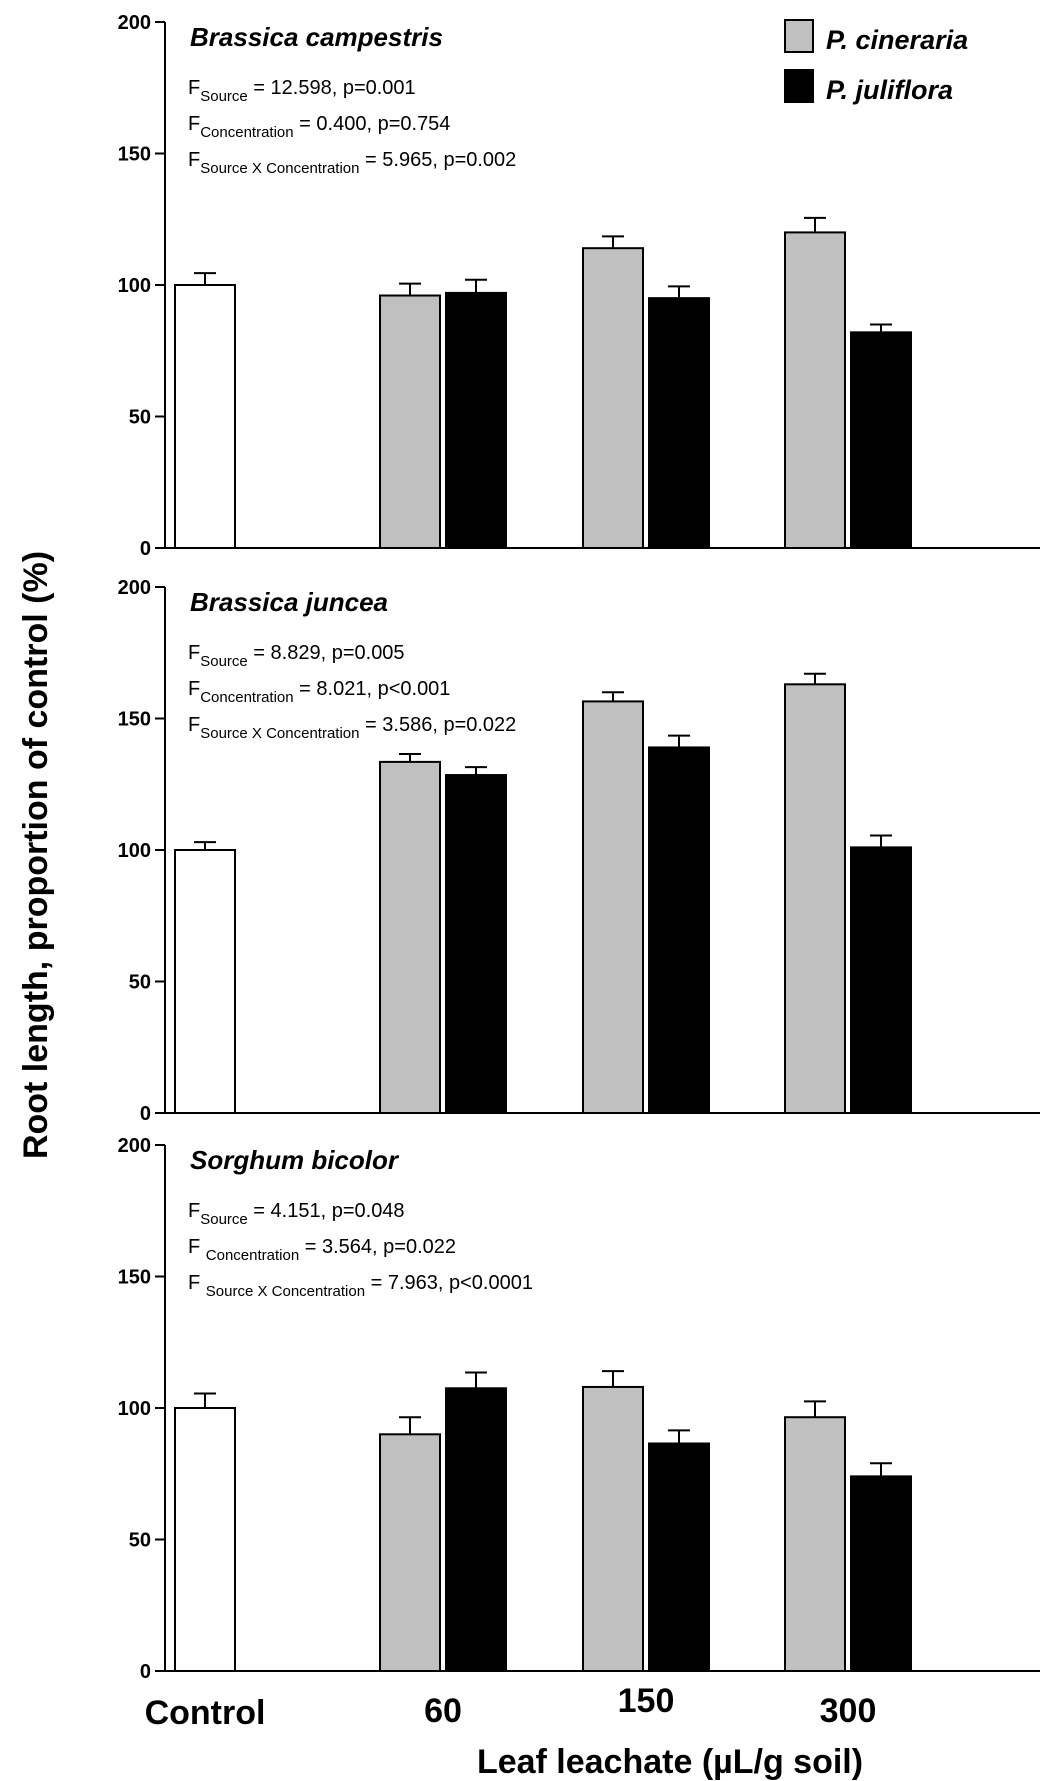 The height and width of the screenshot is (1781, 1040). What do you see at coordinates (848, 1711) in the screenshot?
I see `x-category-label: 300` at bounding box center [848, 1711].